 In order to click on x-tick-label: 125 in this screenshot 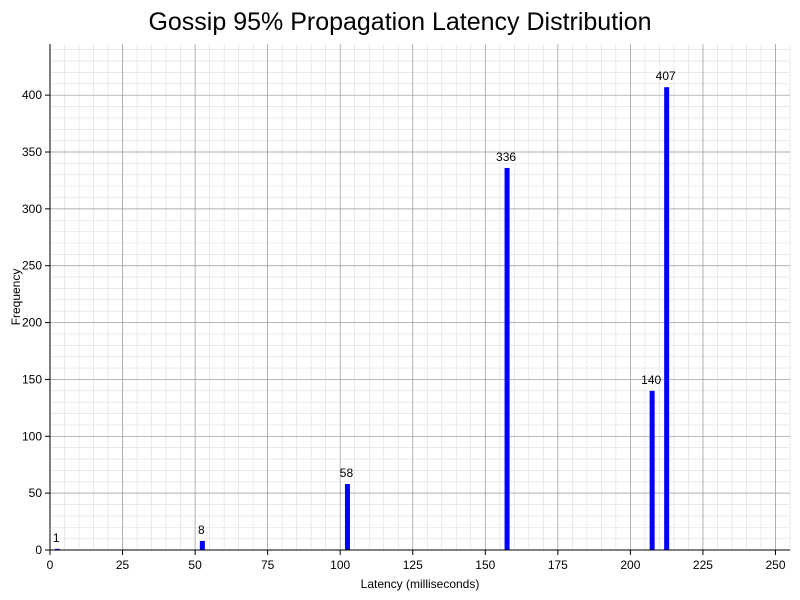, I will do `click(413, 565)`.